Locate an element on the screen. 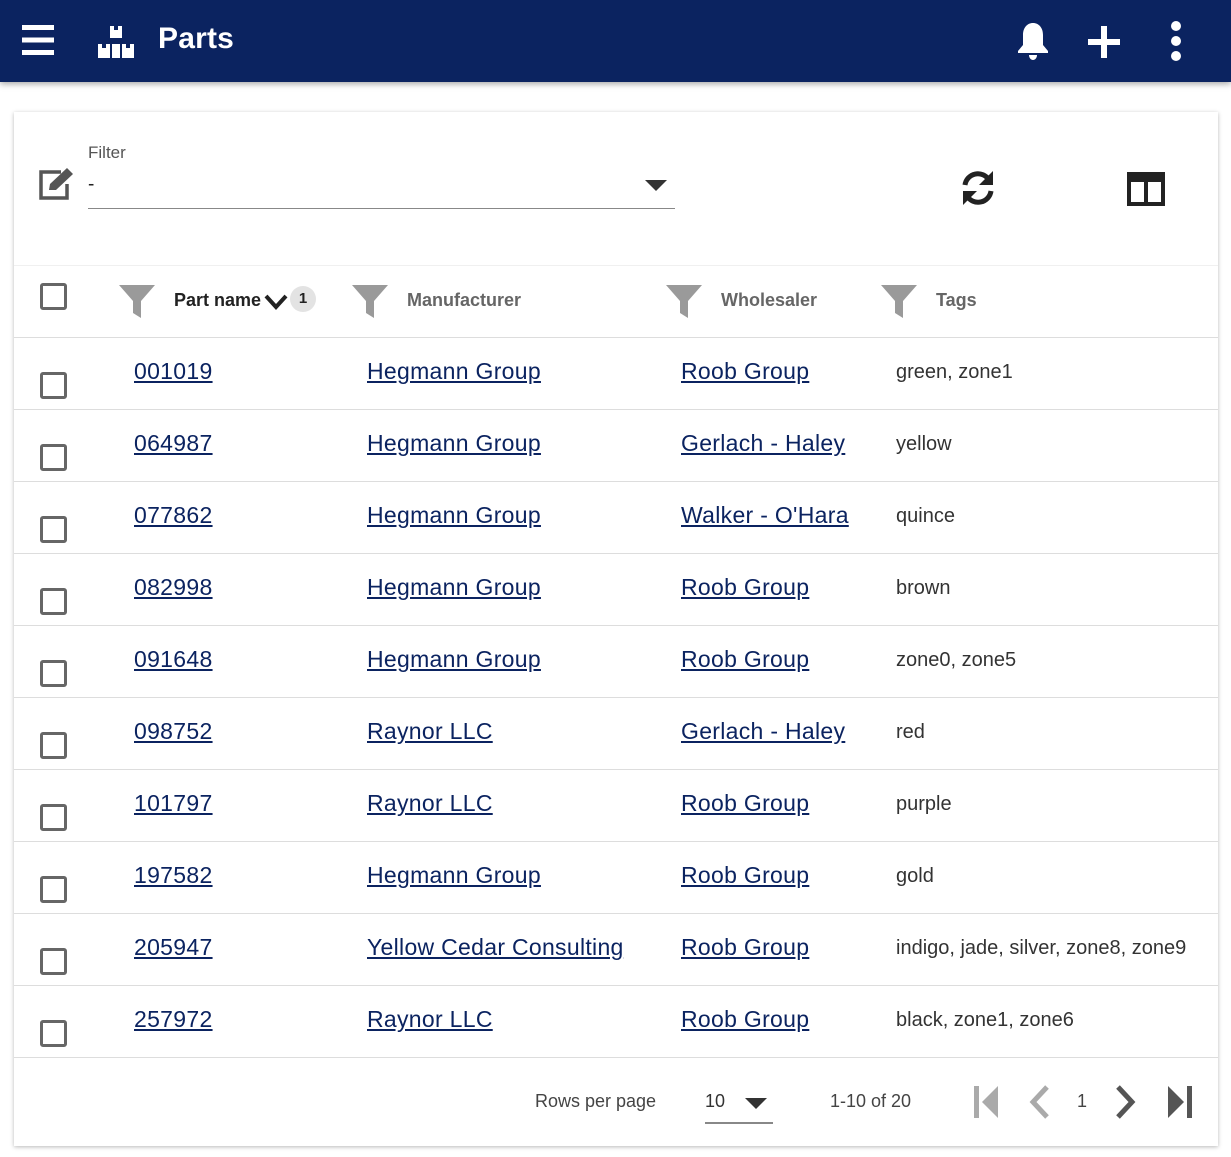 The image size is (1231, 1157). filter-label: Filter is located at coordinates (107, 152).